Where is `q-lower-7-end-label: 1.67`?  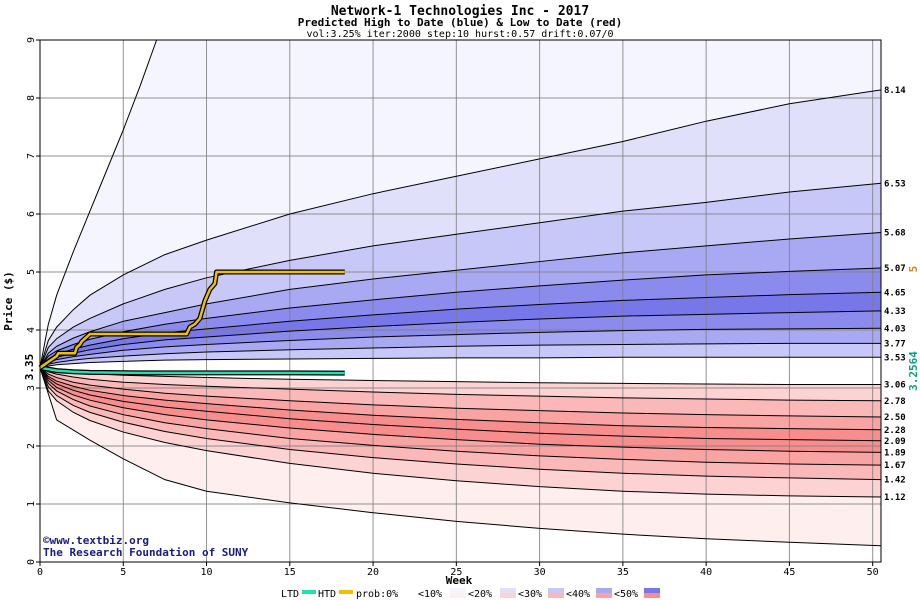 q-lower-7-end-label: 1.67 is located at coordinates (895, 466).